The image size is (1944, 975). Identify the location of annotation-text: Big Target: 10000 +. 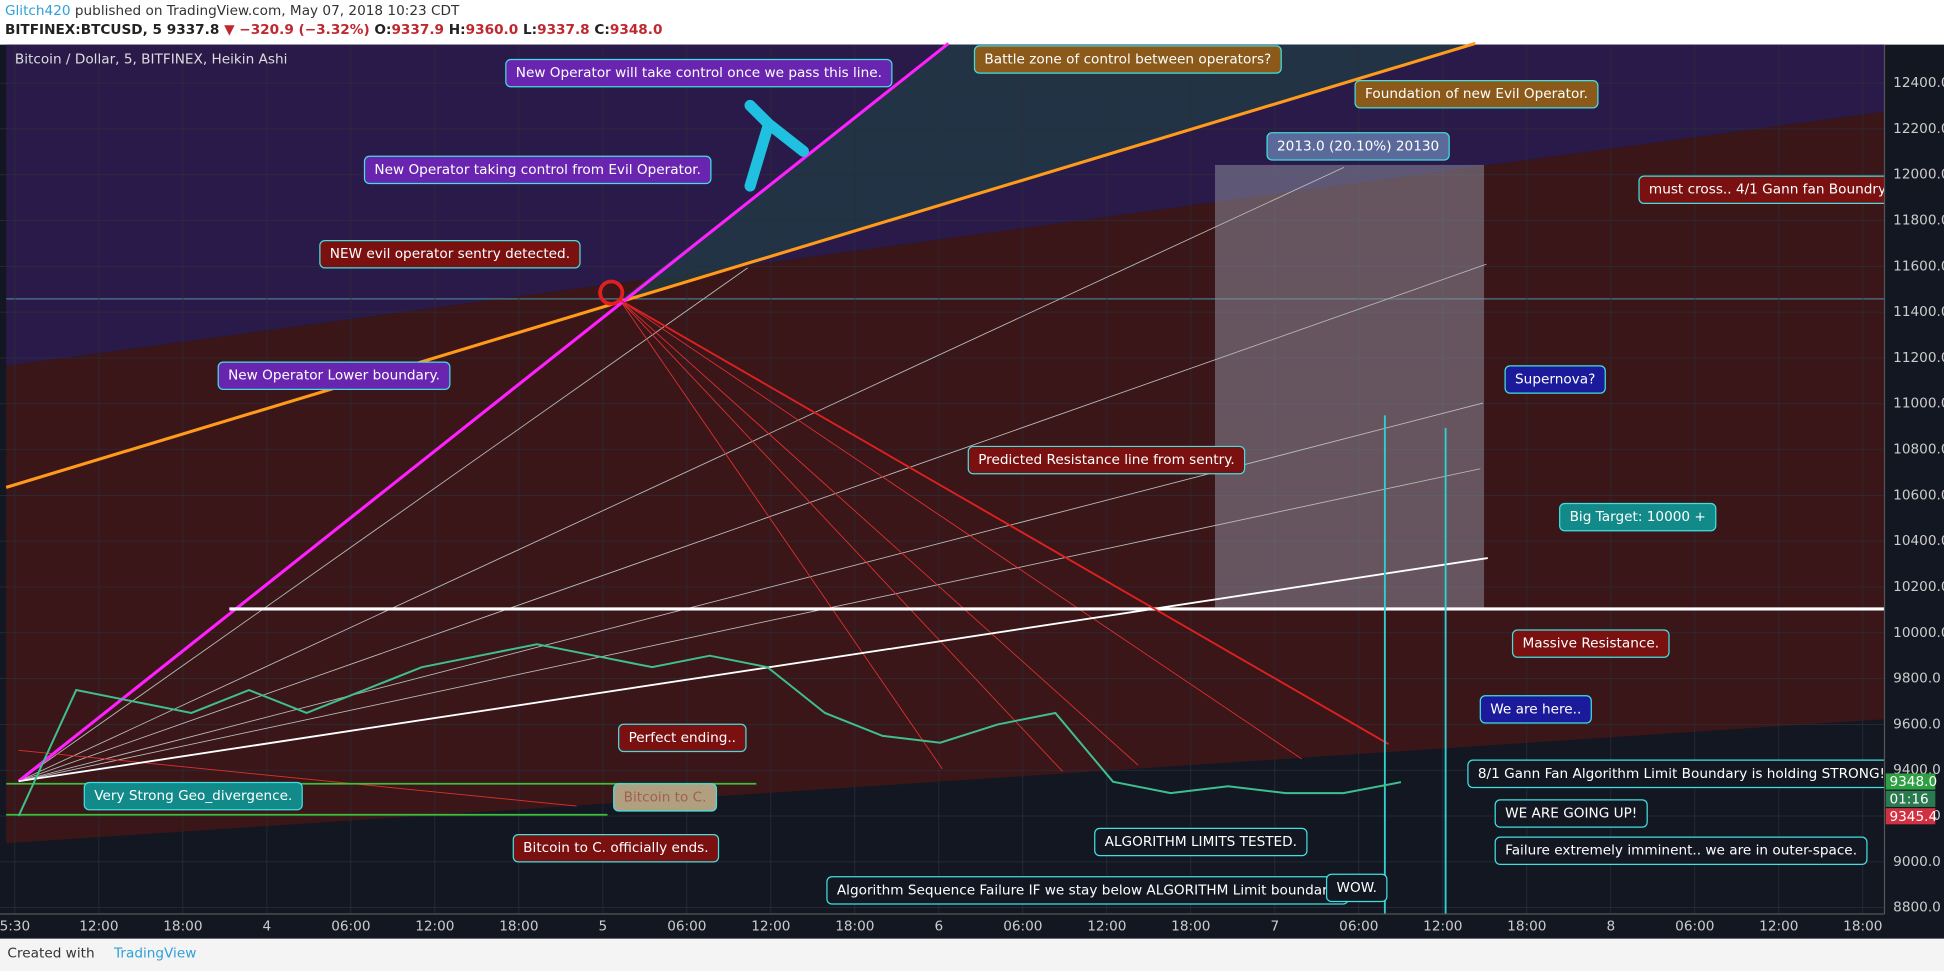
(1638, 517).